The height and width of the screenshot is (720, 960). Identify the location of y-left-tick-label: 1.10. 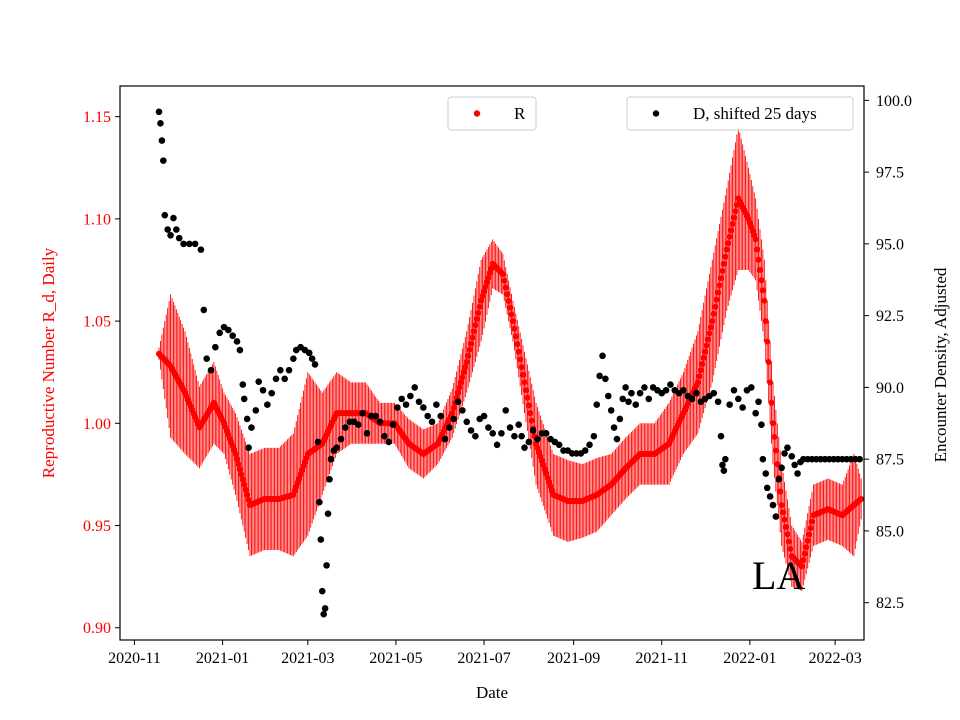
(97, 219).